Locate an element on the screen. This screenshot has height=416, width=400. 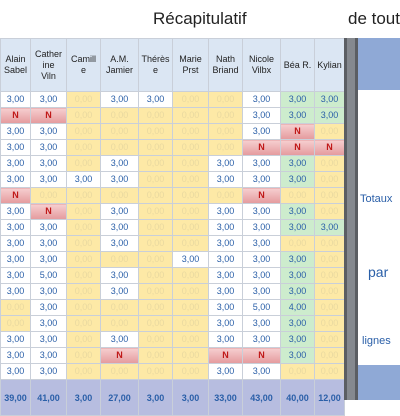
column-header: Béa R. is located at coordinates (297, 65).